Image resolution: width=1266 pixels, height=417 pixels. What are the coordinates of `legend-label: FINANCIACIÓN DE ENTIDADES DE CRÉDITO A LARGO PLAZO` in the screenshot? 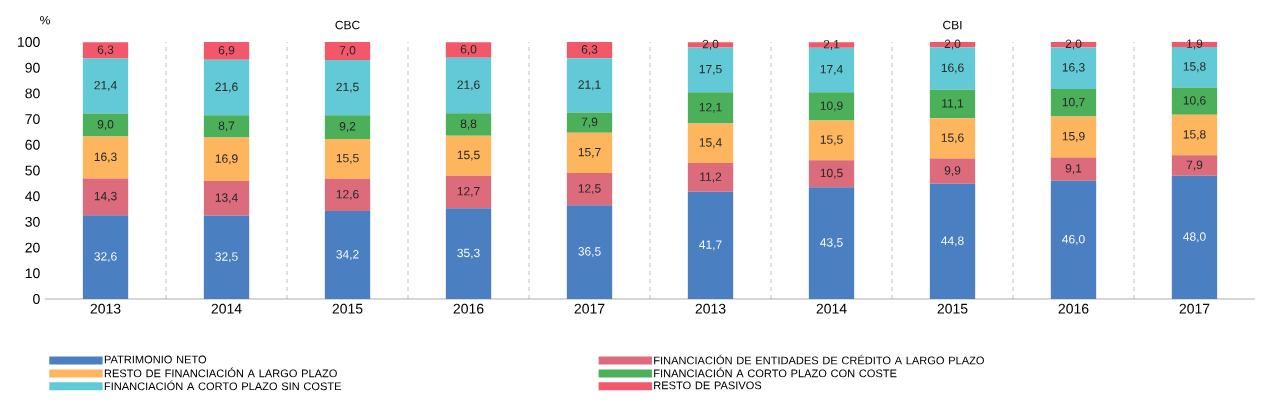 It's located at (819, 359).